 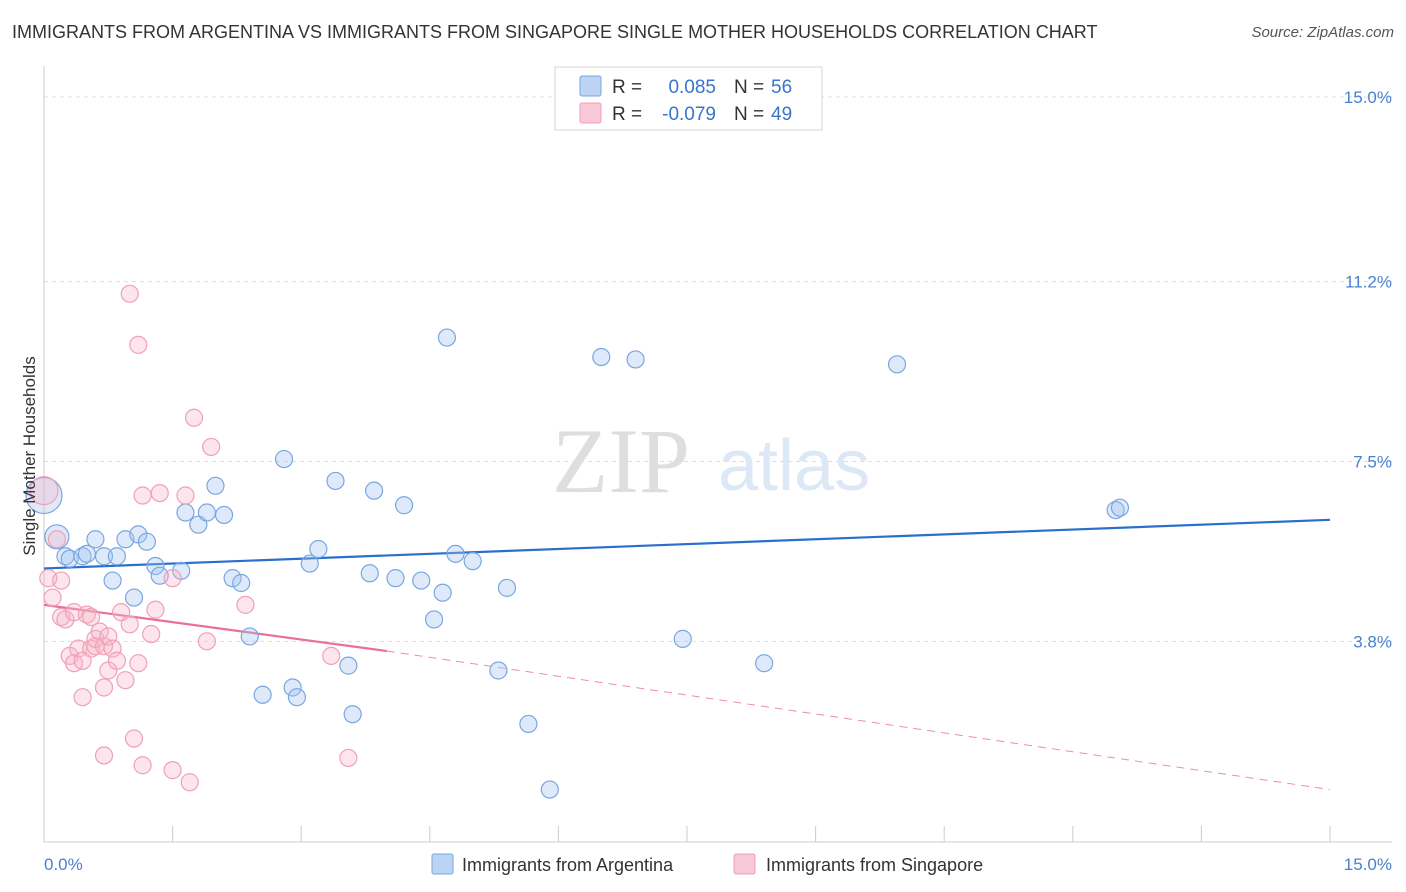 I want to click on series-legend-label-singapore: Immigrants from Singapore, so click(x=874, y=865).